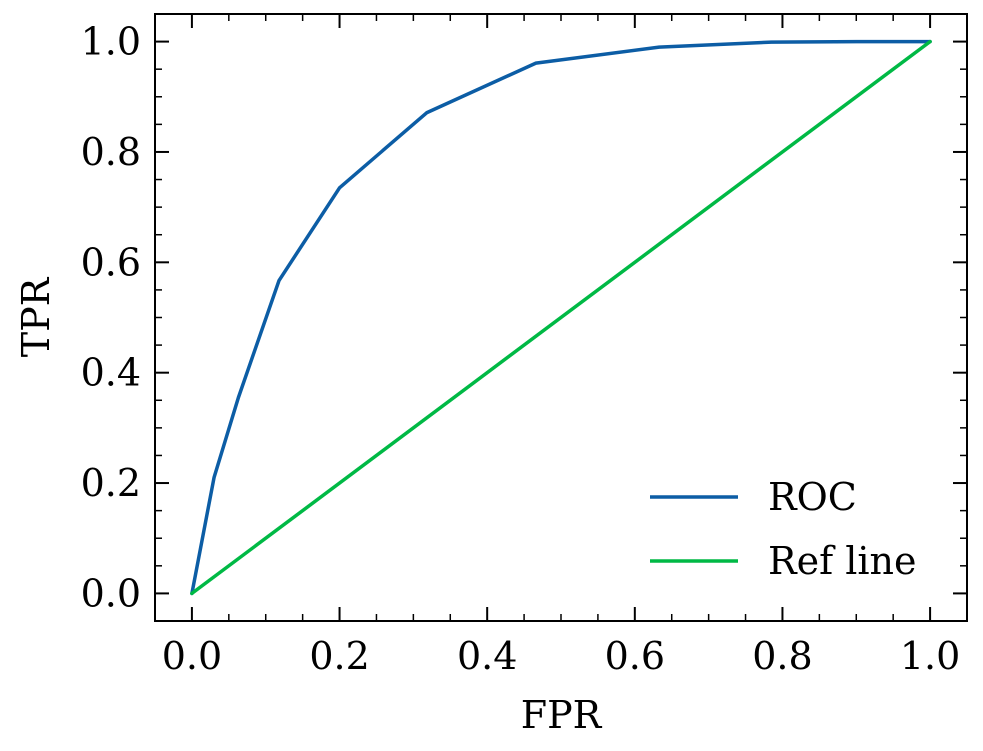  Describe the element at coordinates (782, 656) in the screenshot. I see `x-tick-label: 0.8` at that location.